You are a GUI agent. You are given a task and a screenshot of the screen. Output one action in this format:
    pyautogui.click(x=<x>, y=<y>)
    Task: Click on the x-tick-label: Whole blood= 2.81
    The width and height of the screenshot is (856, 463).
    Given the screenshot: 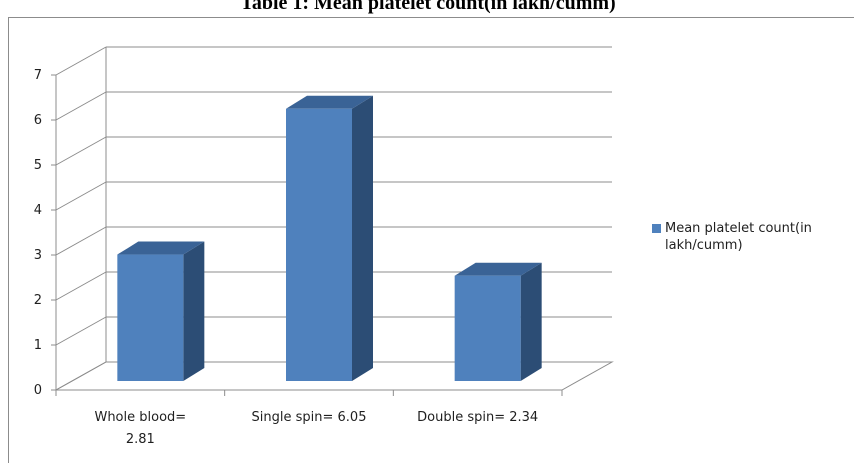 What is the action you would take?
    pyautogui.click(x=140, y=428)
    